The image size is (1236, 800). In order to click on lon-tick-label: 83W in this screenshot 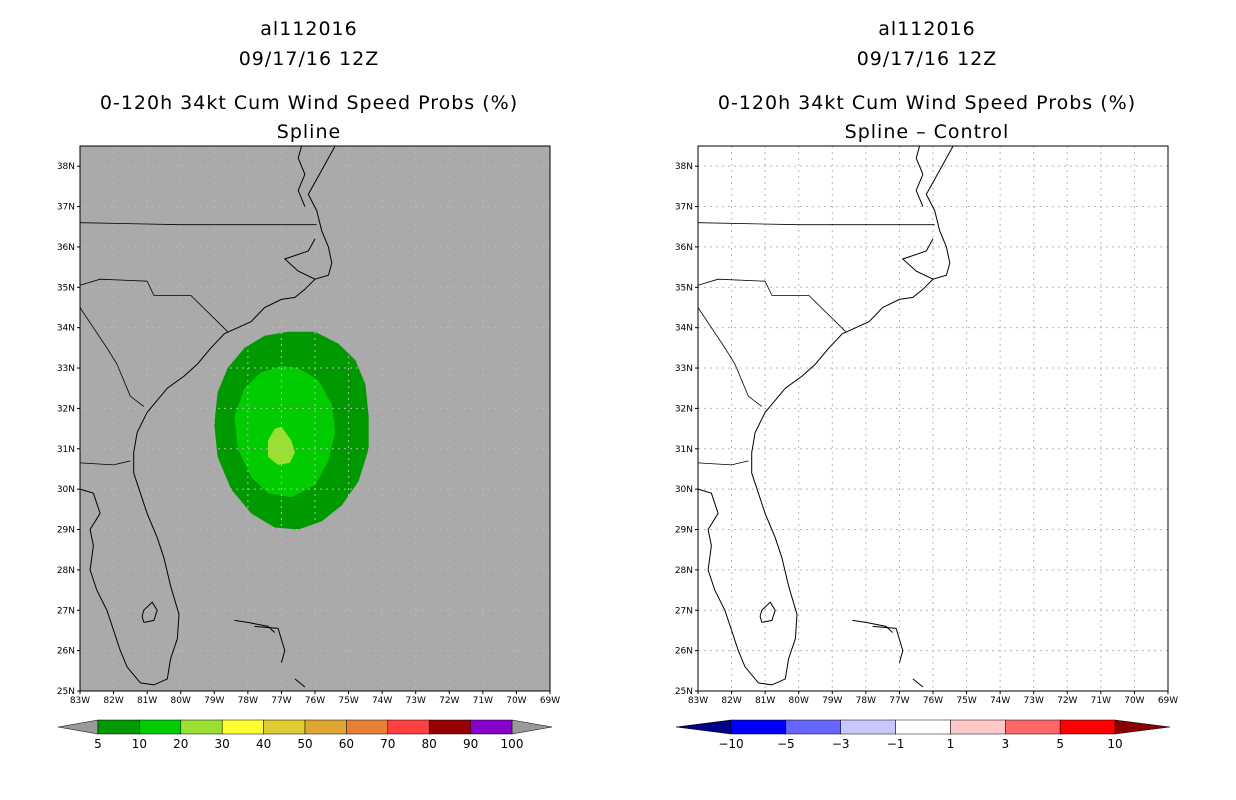, I will do `click(80, 701)`.